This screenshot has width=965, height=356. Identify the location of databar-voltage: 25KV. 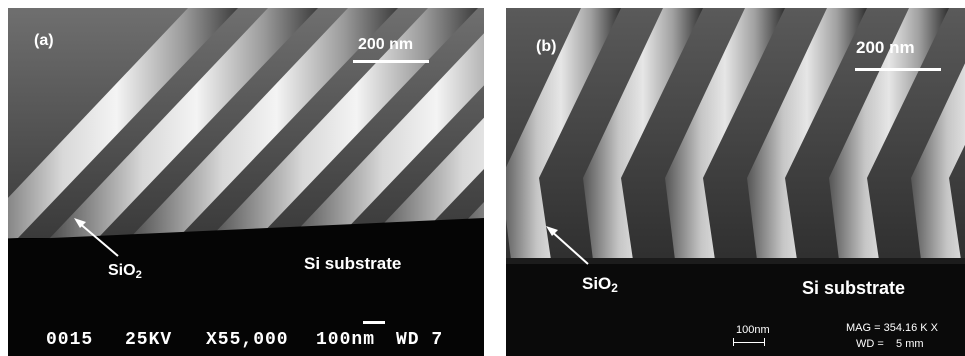
(149, 340).